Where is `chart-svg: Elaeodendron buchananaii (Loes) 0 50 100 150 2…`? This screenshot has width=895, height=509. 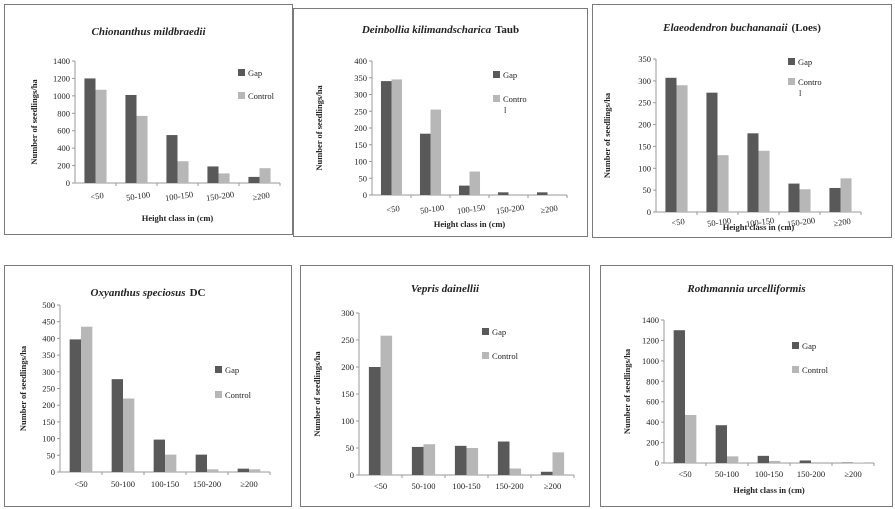
chart-svg: Elaeodendron buchananaii (Loes) 0 50 100 150 2… is located at coordinates (732, 127).